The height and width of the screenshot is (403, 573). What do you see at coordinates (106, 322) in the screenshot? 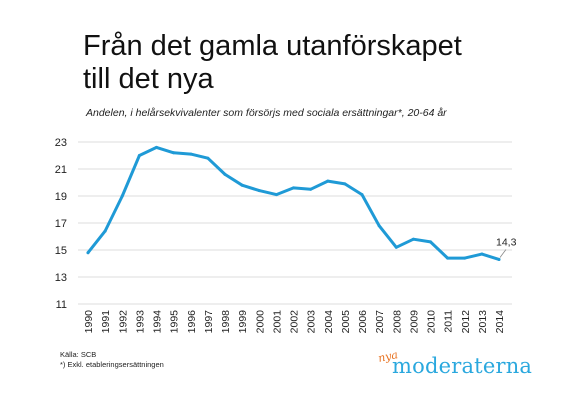
I see `x-tick-label: 1991` at bounding box center [106, 322].